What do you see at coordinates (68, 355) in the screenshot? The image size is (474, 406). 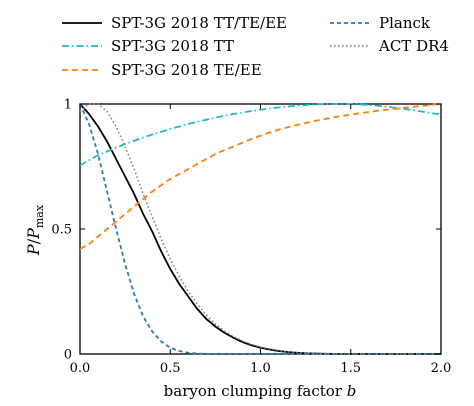 I see `y-tick-label: 0` at bounding box center [68, 355].